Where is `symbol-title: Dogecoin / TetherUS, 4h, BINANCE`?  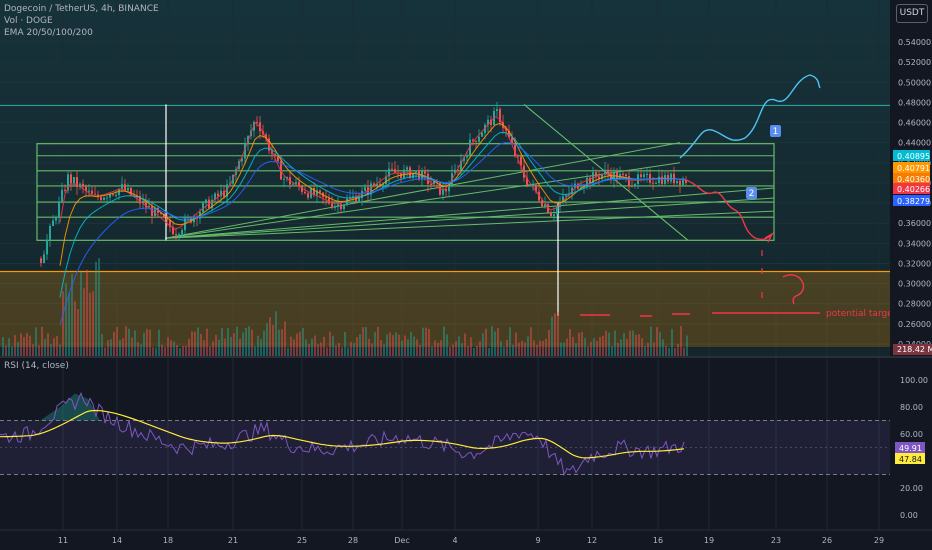
symbol-title: Dogecoin / TetherUS, 4h, BINANCE is located at coordinates (81, 9).